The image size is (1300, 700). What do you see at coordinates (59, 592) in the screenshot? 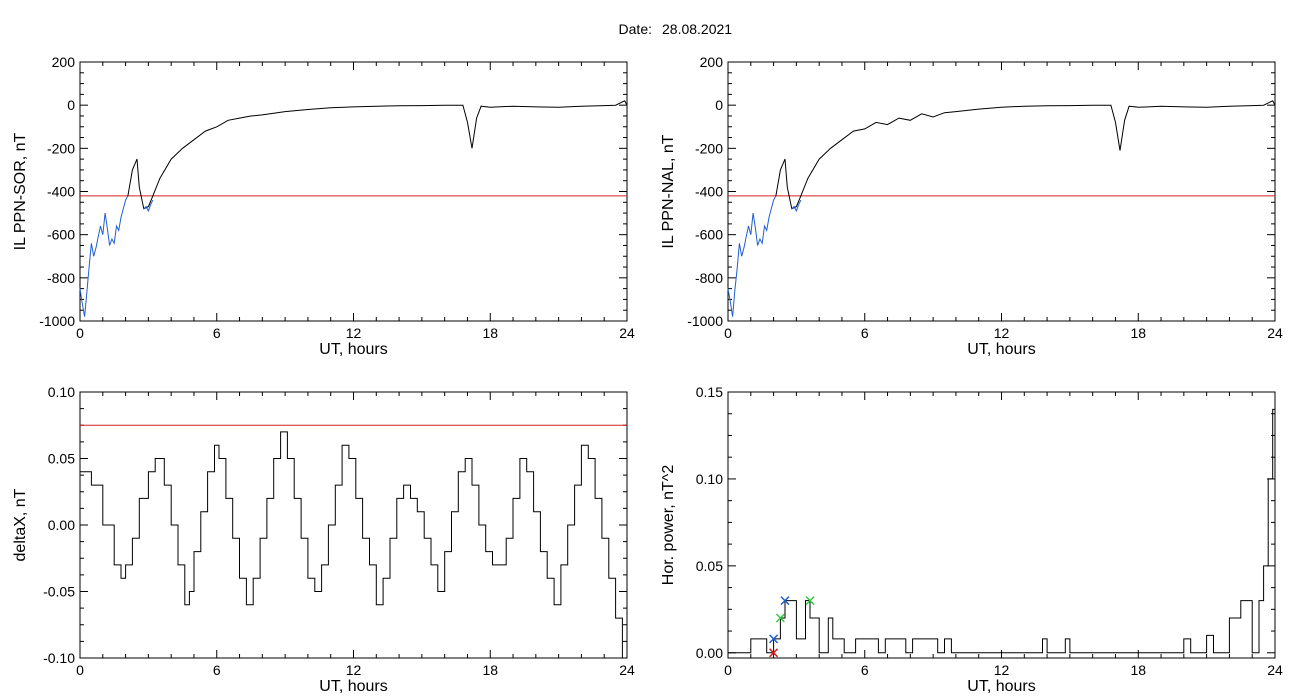
I see `y-tick-label: -0.05` at bounding box center [59, 592].